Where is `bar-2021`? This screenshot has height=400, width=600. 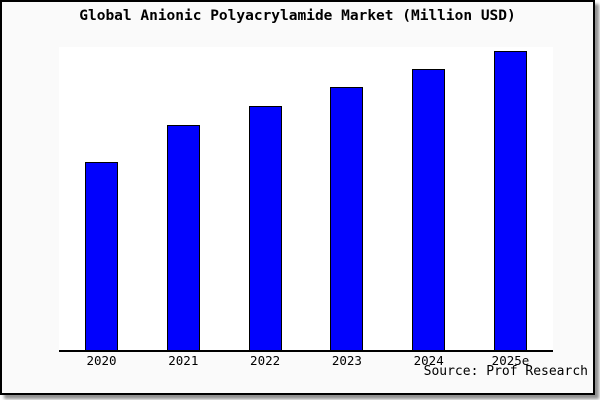 bar-2021 is located at coordinates (183, 237).